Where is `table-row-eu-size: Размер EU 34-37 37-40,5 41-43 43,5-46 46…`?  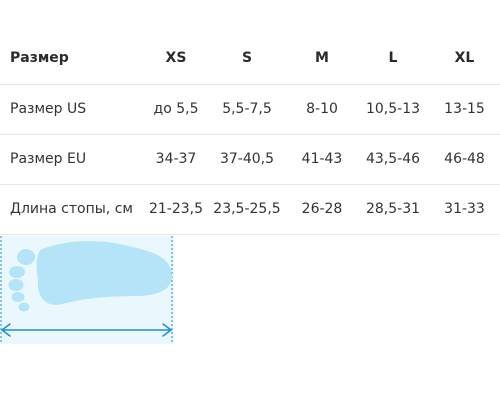 table-row-eu-size: Размер EU 34-37 37-40,5 41-43 43,5-46 46… is located at coordinates (250, 159).